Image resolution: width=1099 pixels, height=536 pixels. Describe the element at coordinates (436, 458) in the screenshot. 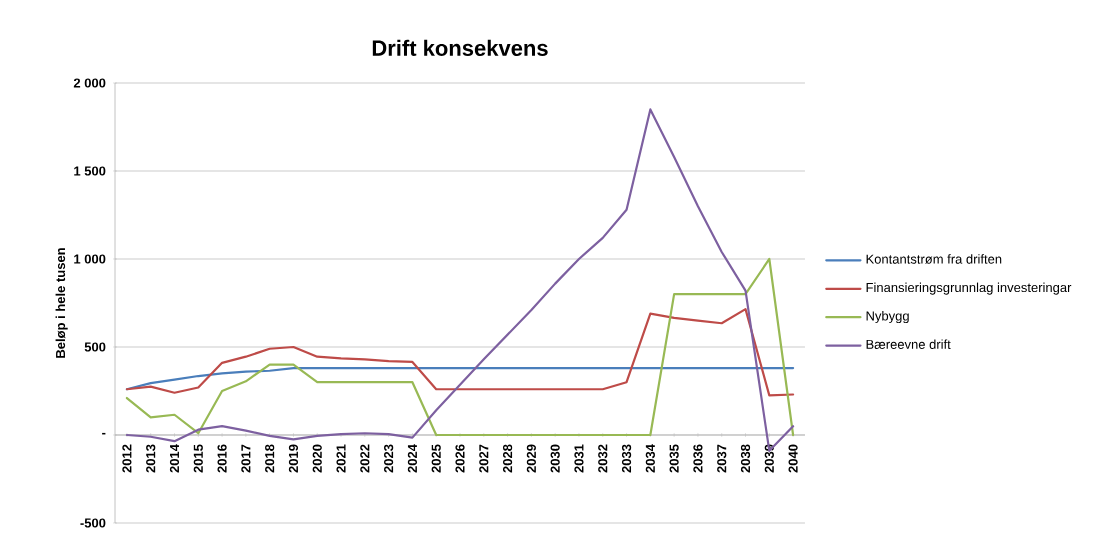

I see `x-tick-label: 2025` at that location.